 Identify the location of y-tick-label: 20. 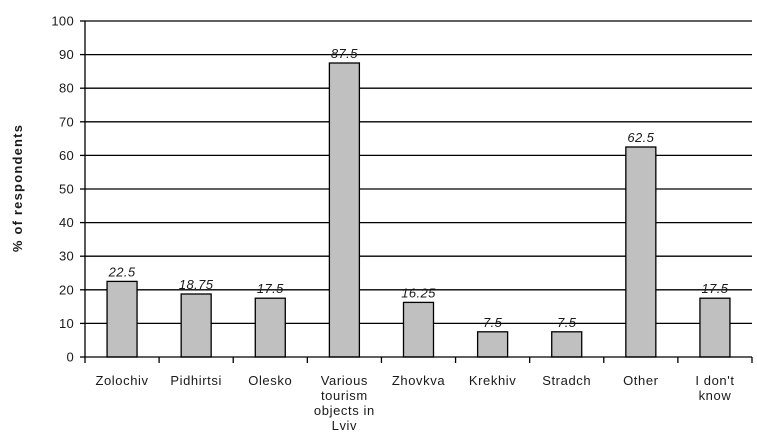
(66, 289).